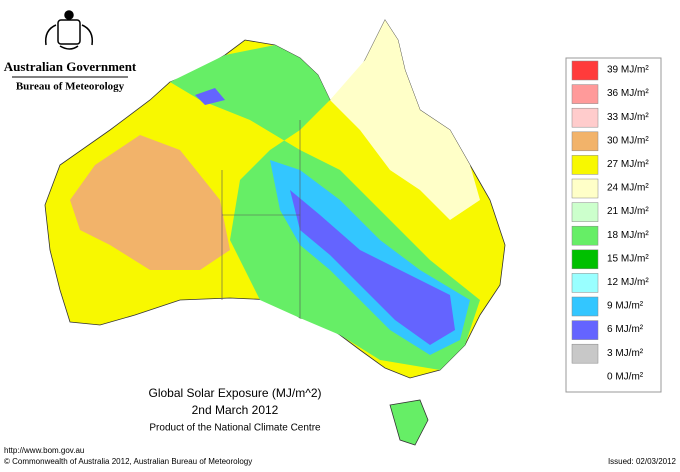 This screenshot has height=472, width=680. What do you see at coordinates (628, 211) in the screenshot?
I see `legend-label: 21 MJ/m²` at bounding box center [628, 211].